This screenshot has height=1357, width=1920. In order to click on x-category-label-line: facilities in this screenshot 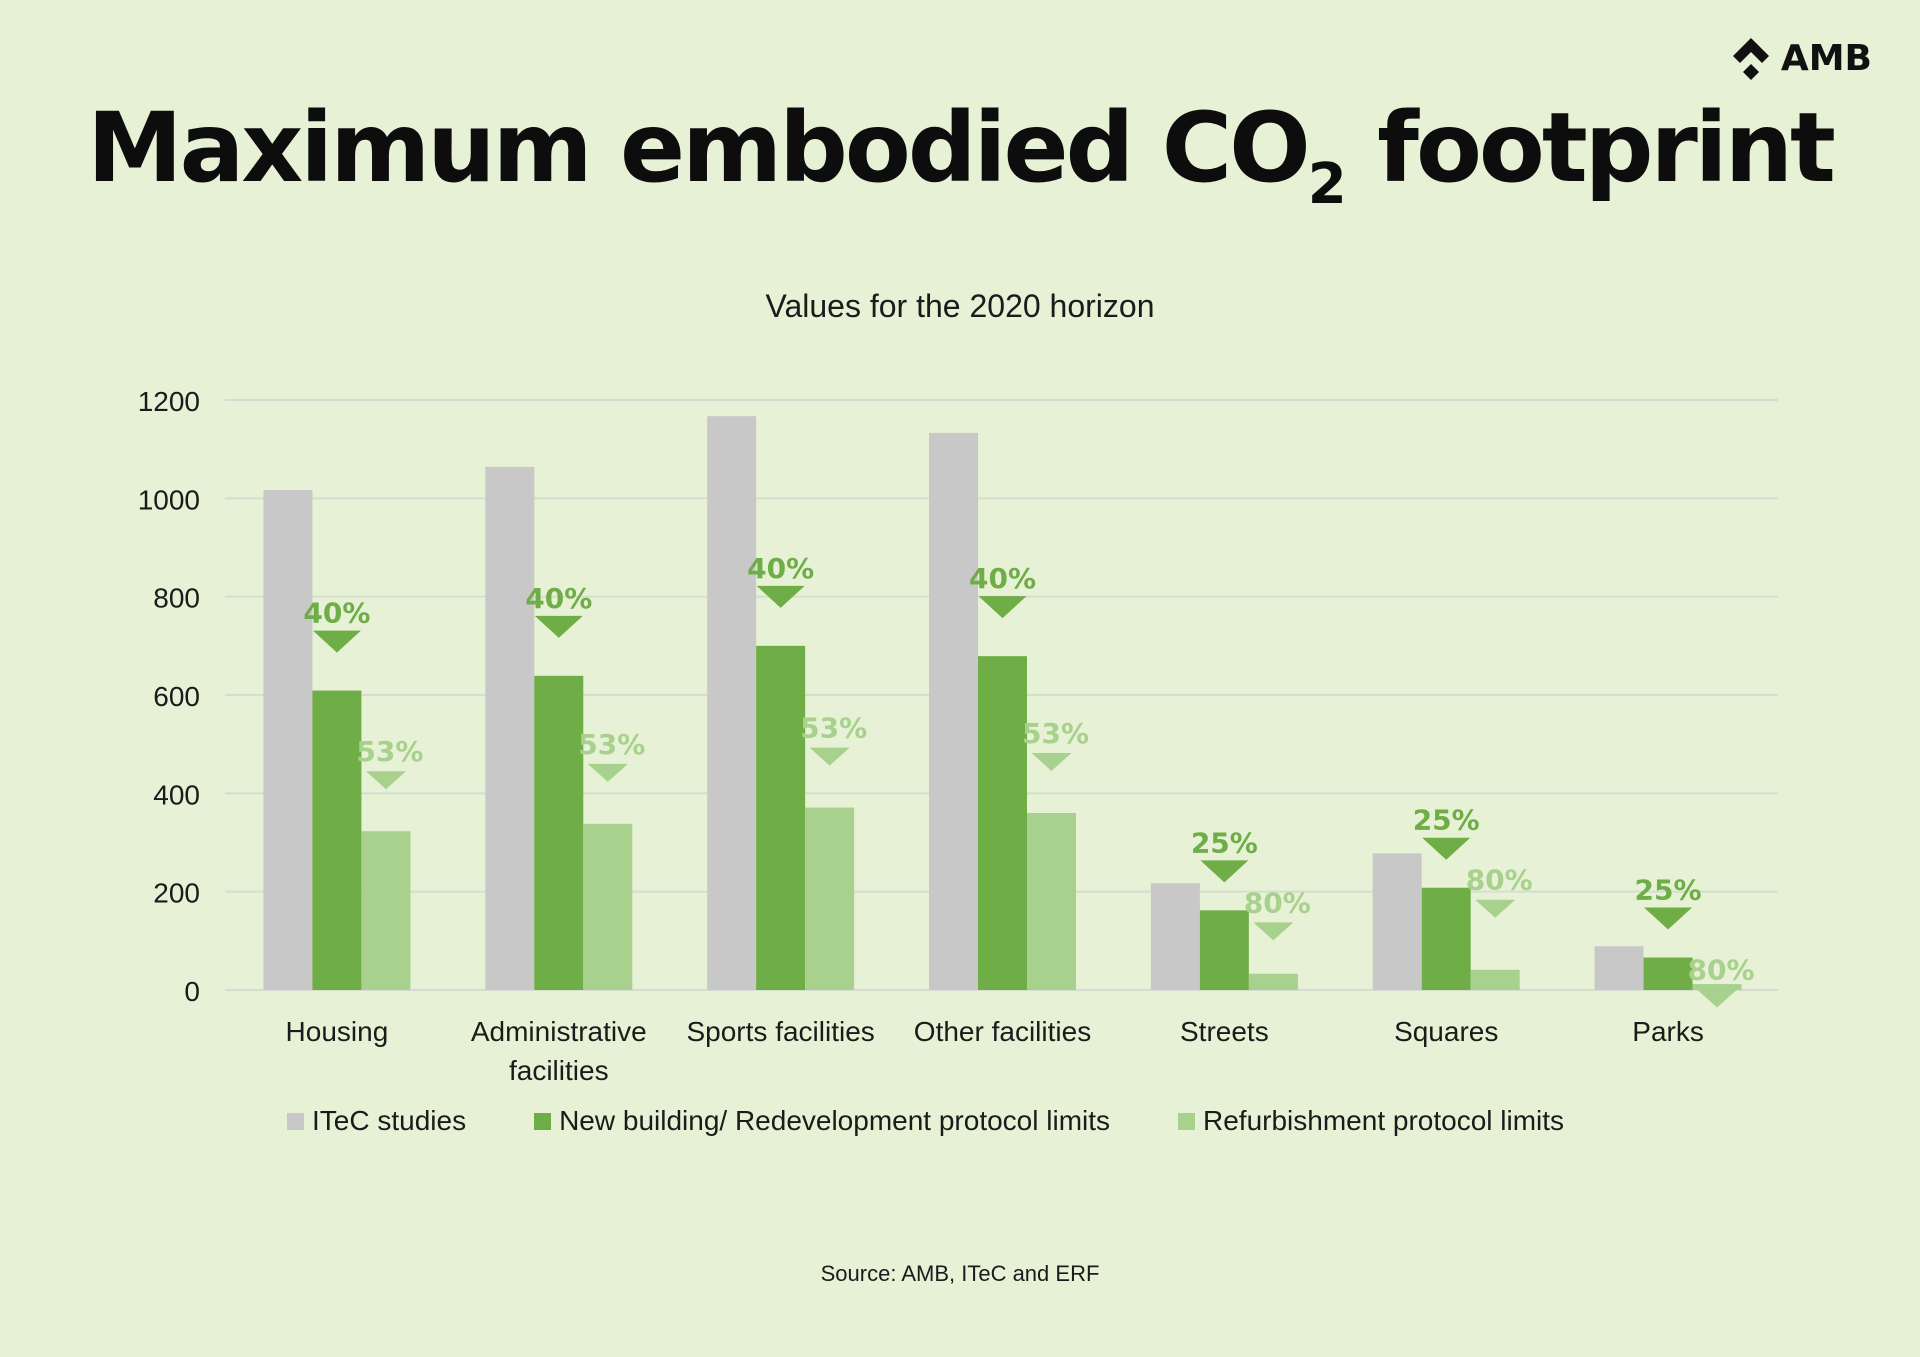, I will do `click(559, 1070)`.